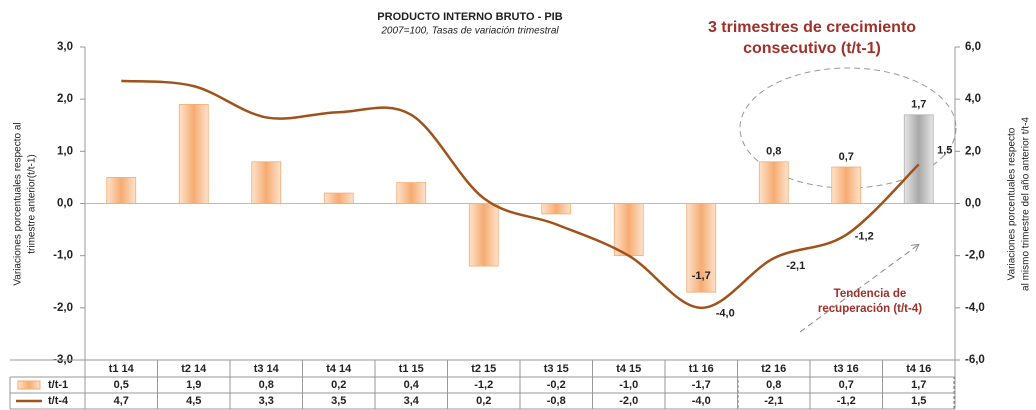 This screenshot has height=410, width=1036. Describe the element at coordinates (701, 401) in the screenshot. I see `table-cell: -4,0` at that location.